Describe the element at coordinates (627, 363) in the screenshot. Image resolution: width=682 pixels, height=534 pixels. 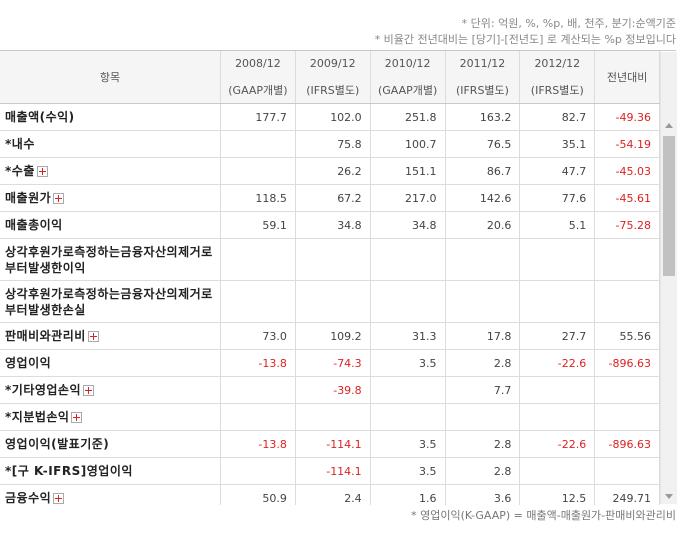
I see `change-cell: -896.63` at that location.